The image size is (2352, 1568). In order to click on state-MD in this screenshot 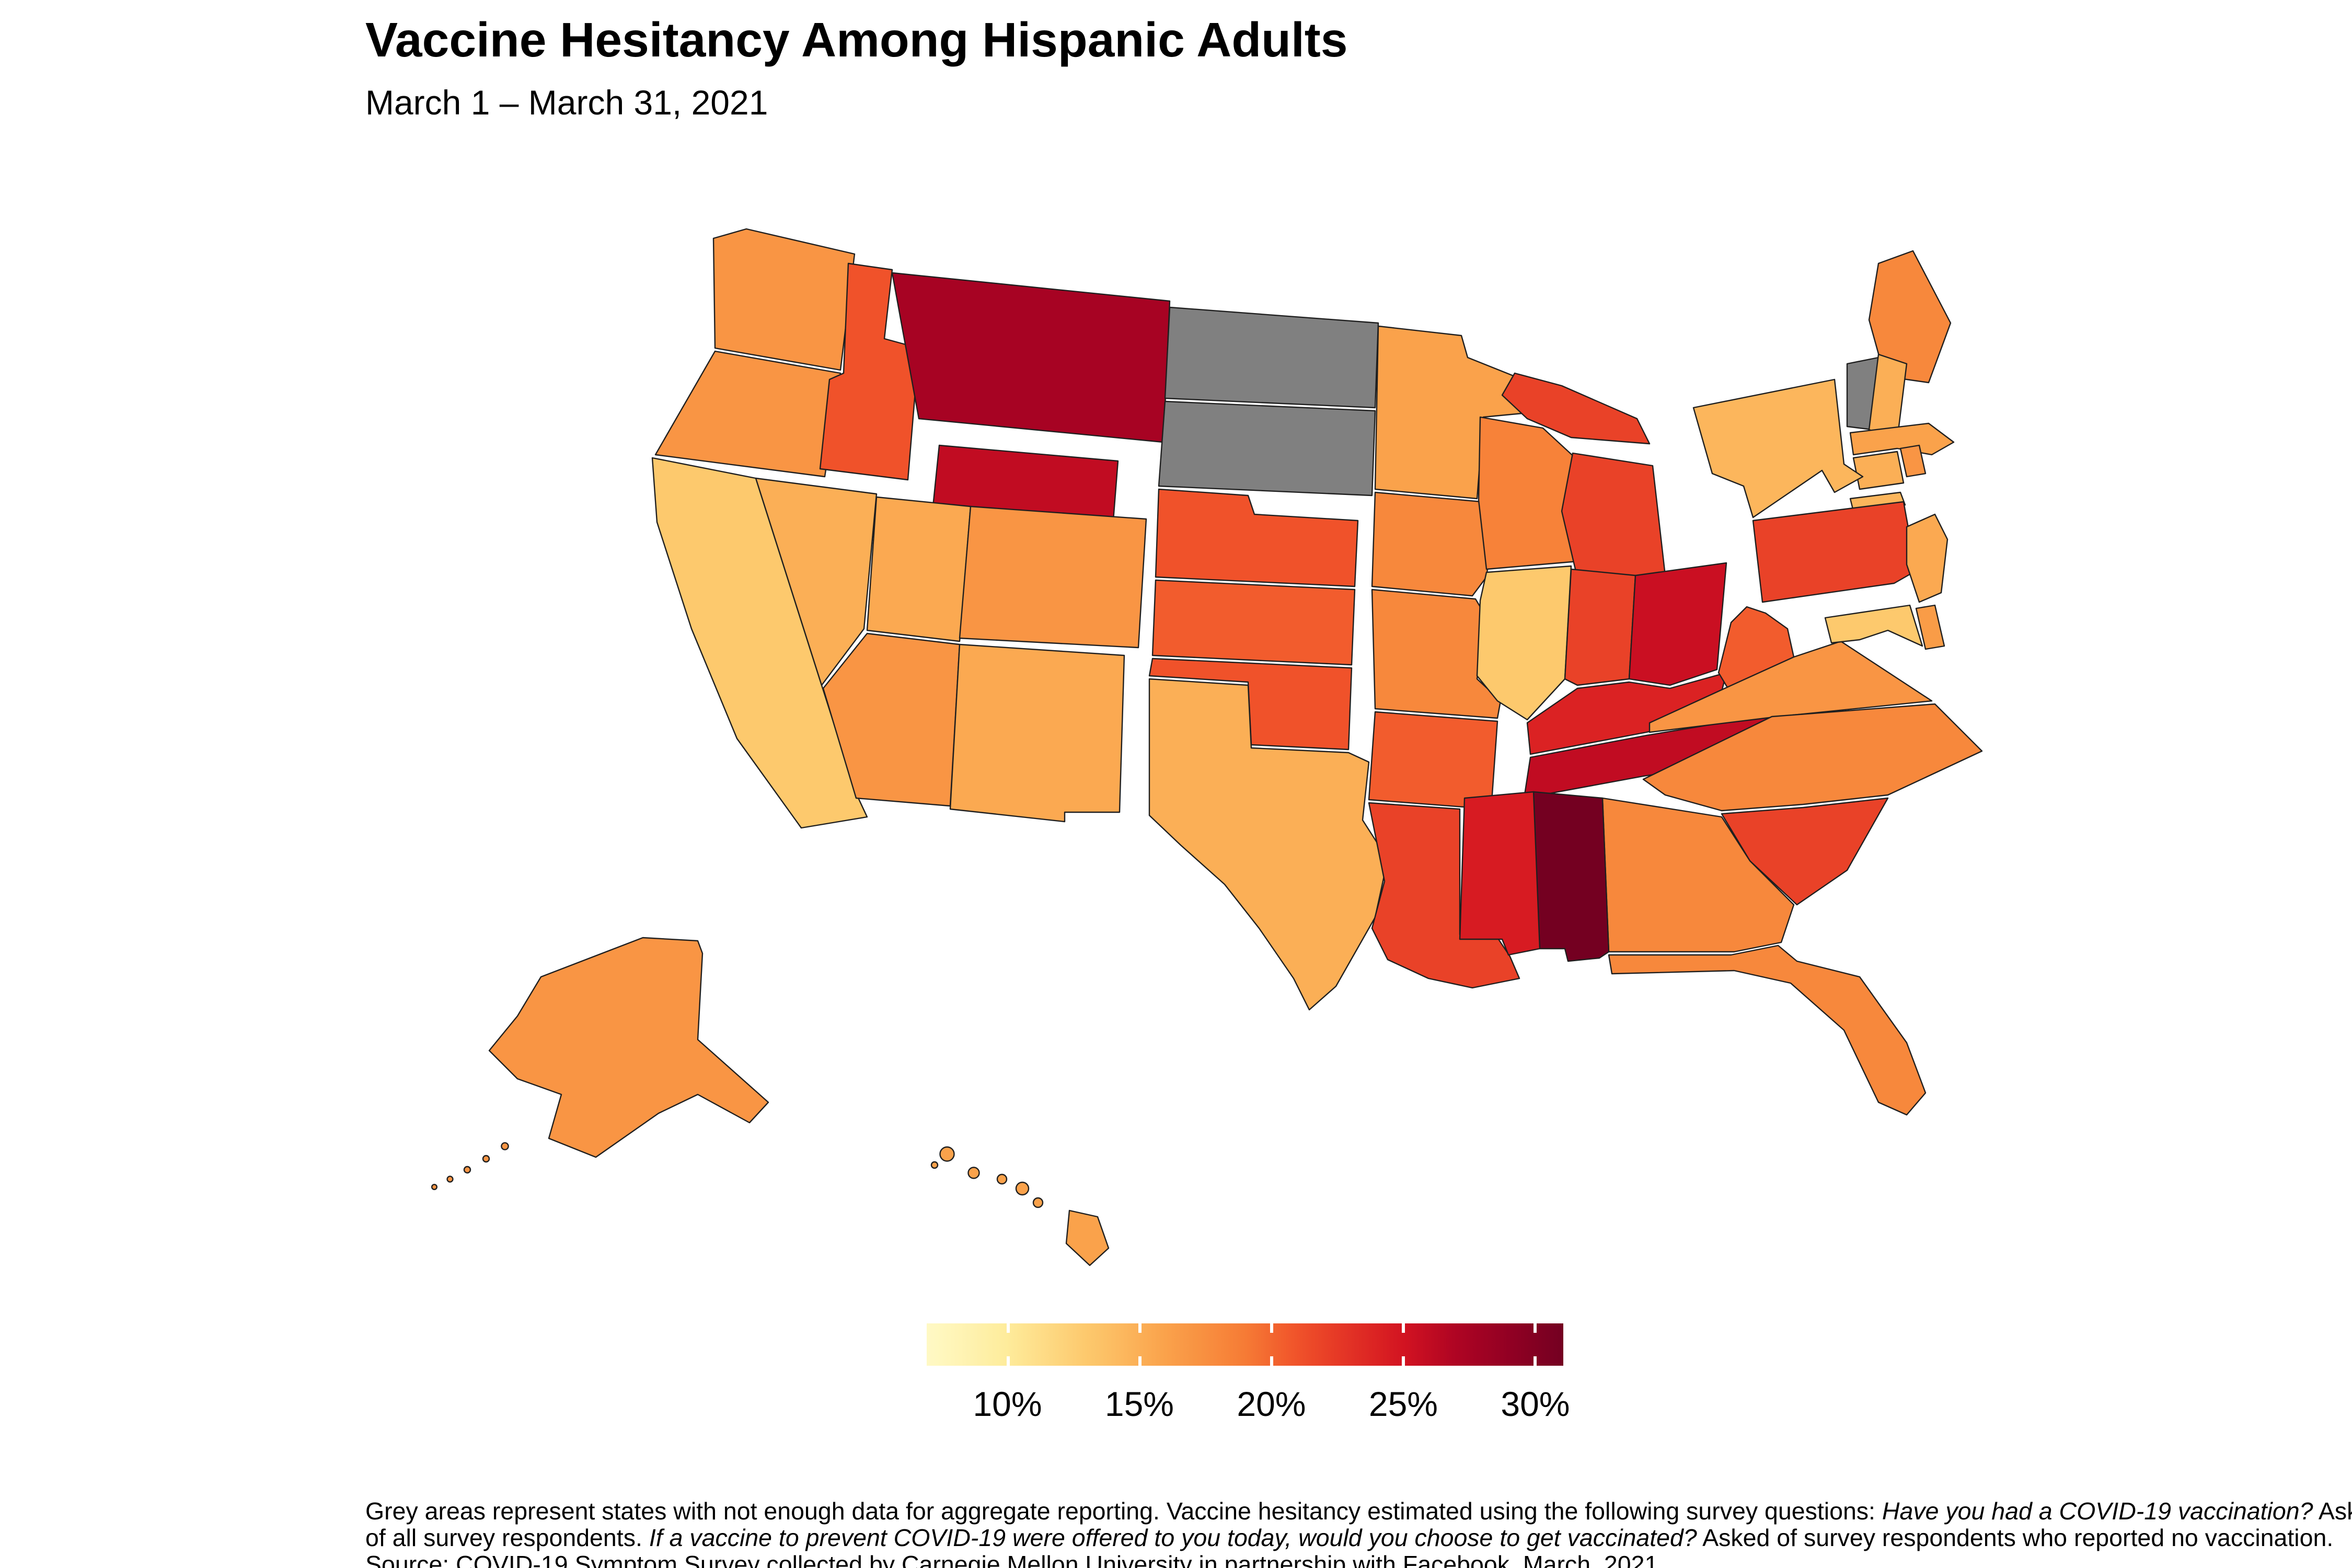, I will do `click(1873, 625)`.